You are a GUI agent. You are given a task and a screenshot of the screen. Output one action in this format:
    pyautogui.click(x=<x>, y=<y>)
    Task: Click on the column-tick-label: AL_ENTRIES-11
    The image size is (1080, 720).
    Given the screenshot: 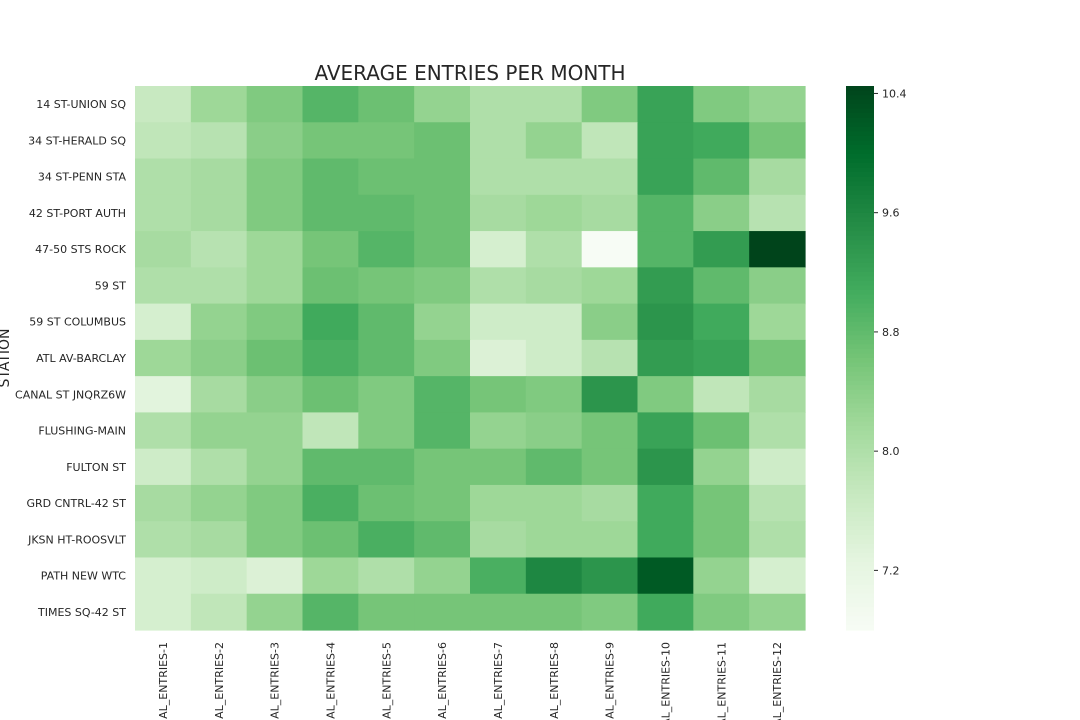 What is the action you would take?
    pyautogui.click(x=721, y=681)
    